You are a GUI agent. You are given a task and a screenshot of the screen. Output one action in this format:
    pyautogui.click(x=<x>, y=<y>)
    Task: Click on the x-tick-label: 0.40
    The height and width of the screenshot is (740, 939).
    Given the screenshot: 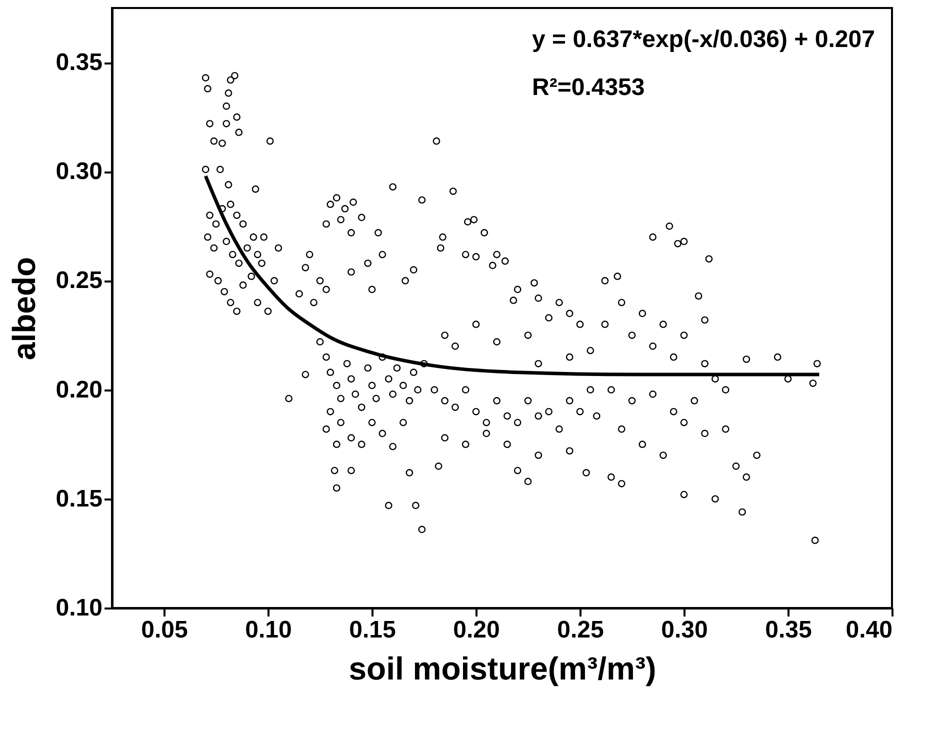 What is the action you would take?
    pyautogui.click(x=869, y=630)
    